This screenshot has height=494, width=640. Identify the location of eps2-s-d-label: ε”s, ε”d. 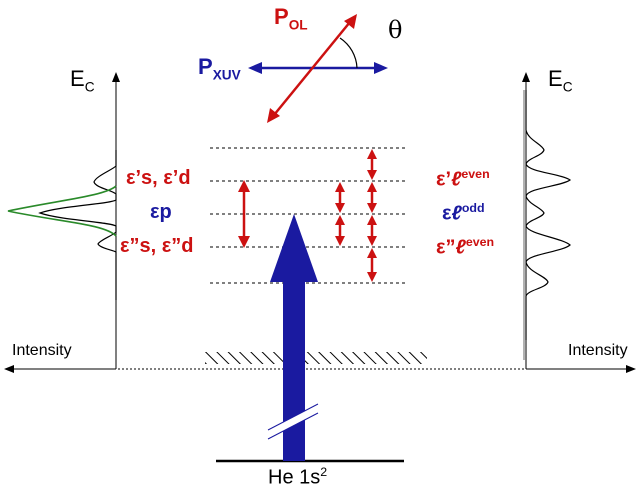
(157, 246).